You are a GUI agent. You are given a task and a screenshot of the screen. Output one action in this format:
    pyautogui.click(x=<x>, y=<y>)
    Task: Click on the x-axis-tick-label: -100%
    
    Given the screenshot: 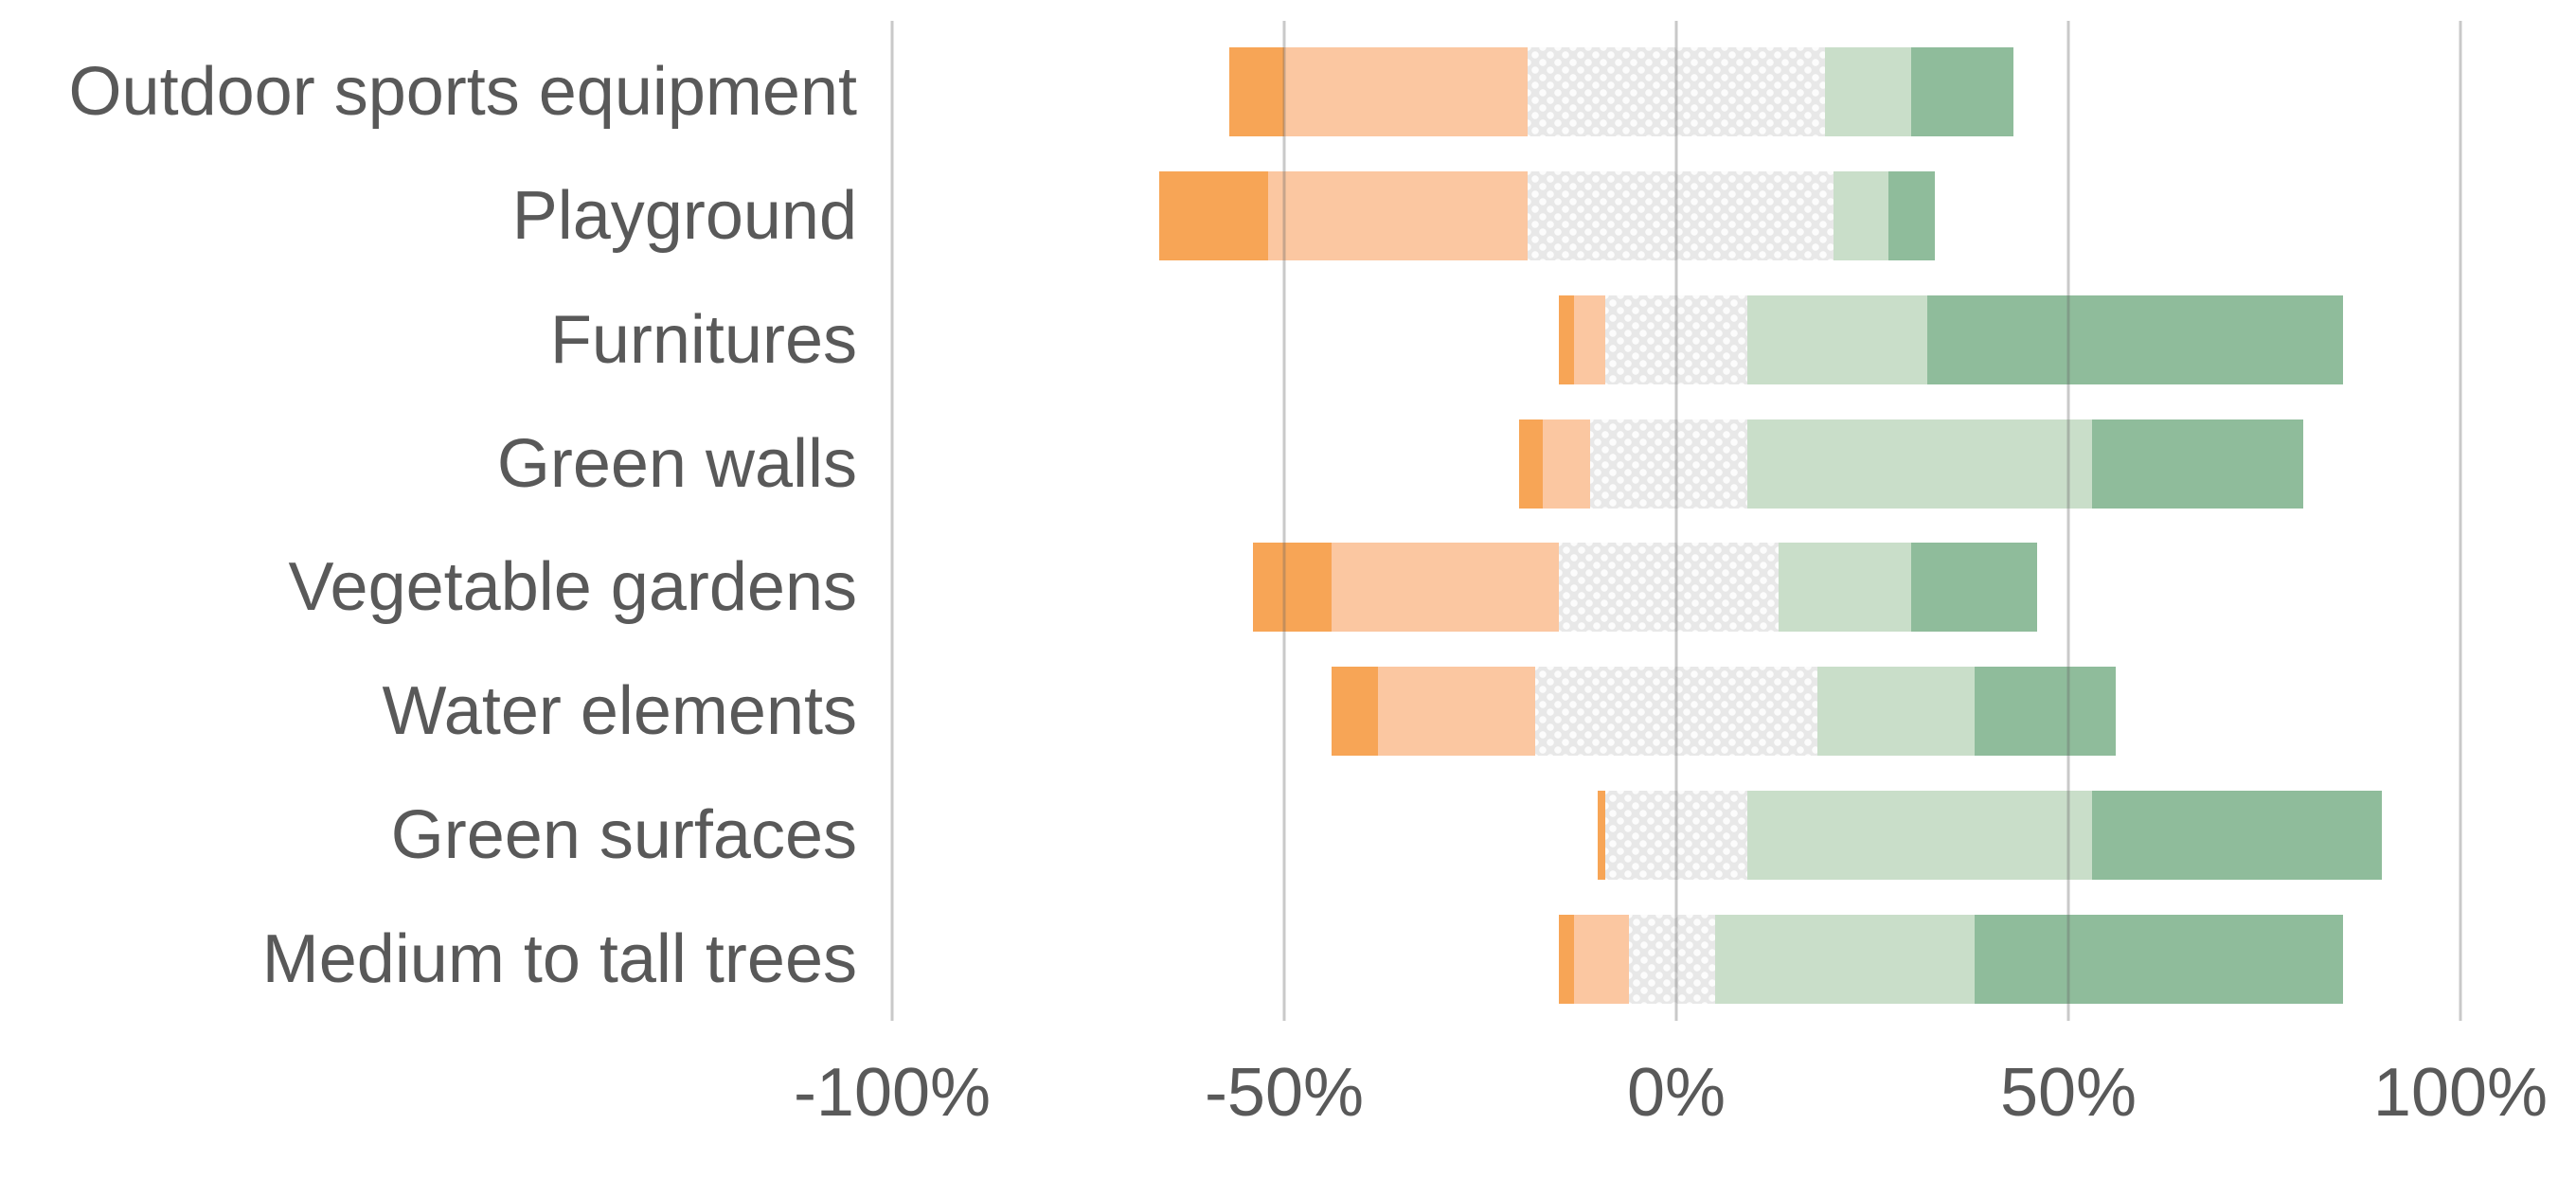 What is the action you would take?
    pyautogui.click(x=892, y=1093)
    